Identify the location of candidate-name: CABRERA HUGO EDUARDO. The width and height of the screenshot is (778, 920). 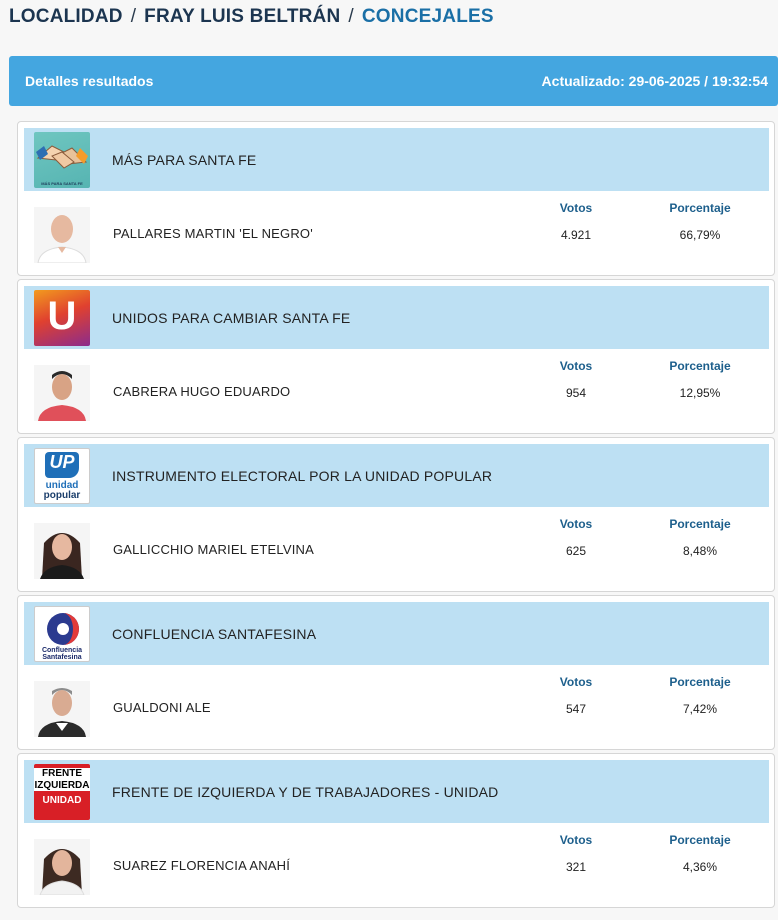
(202, 391).